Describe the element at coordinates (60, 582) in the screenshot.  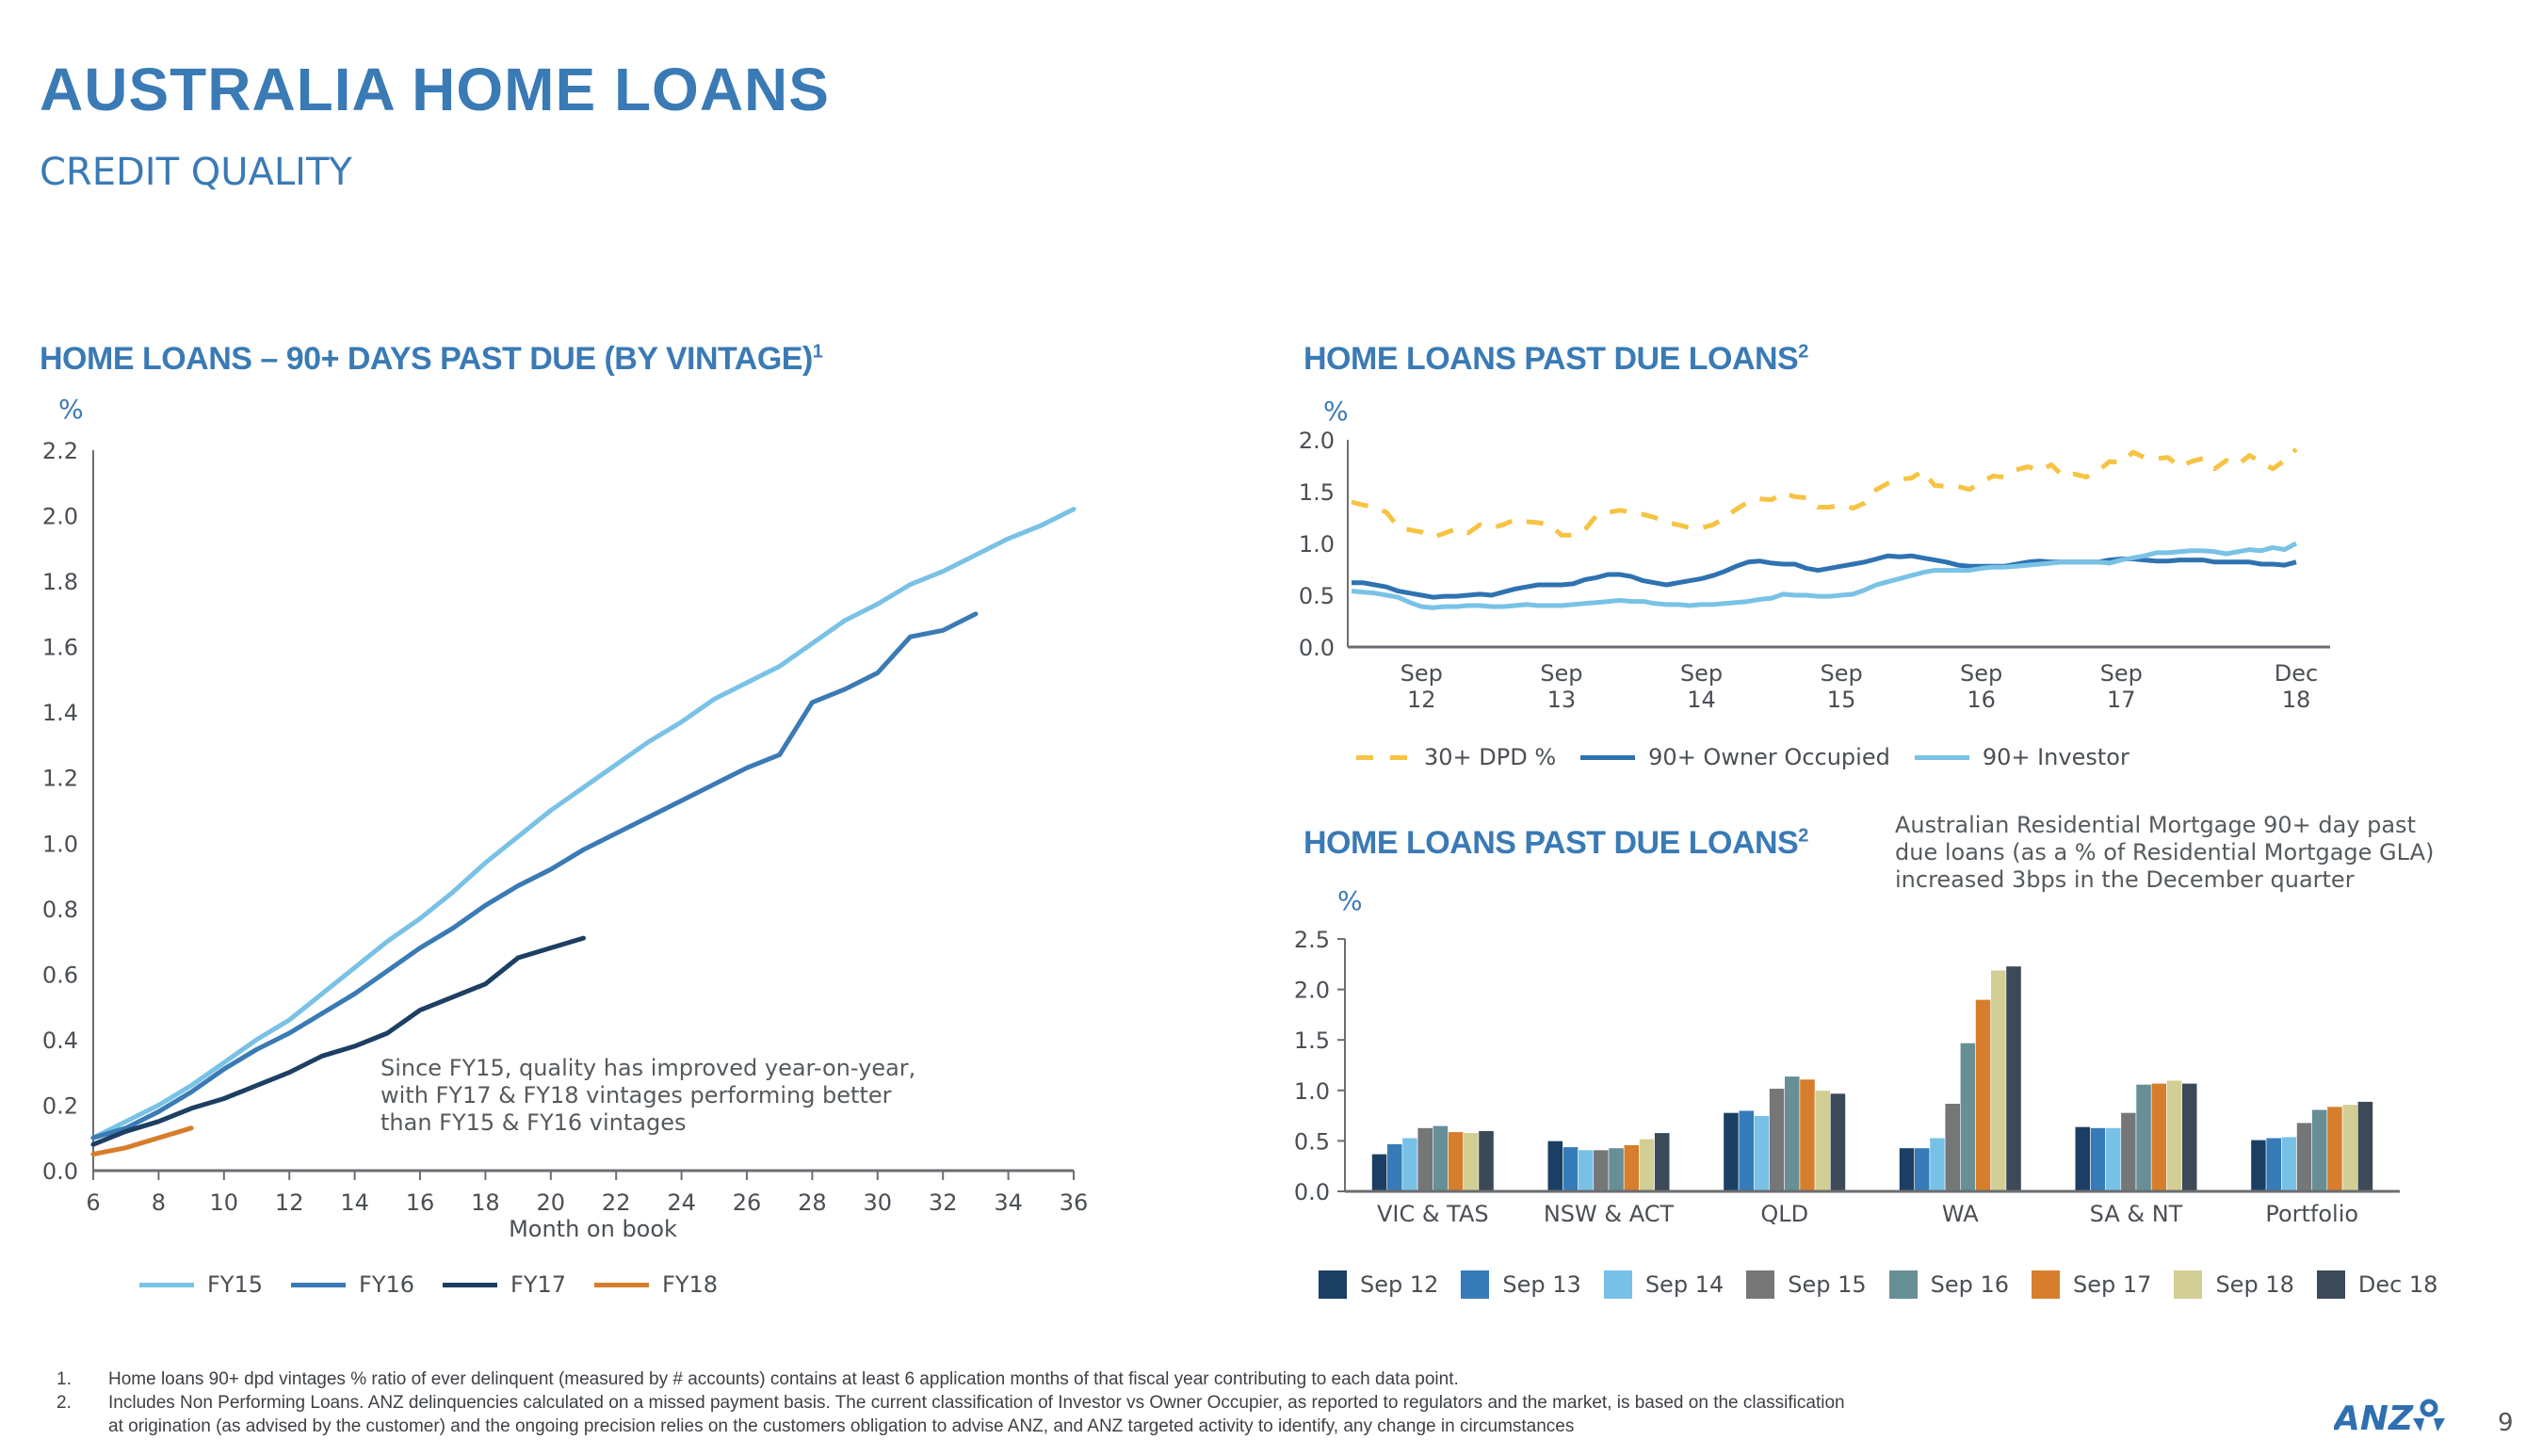
I see `y-tick-label: 1.8` at that location.